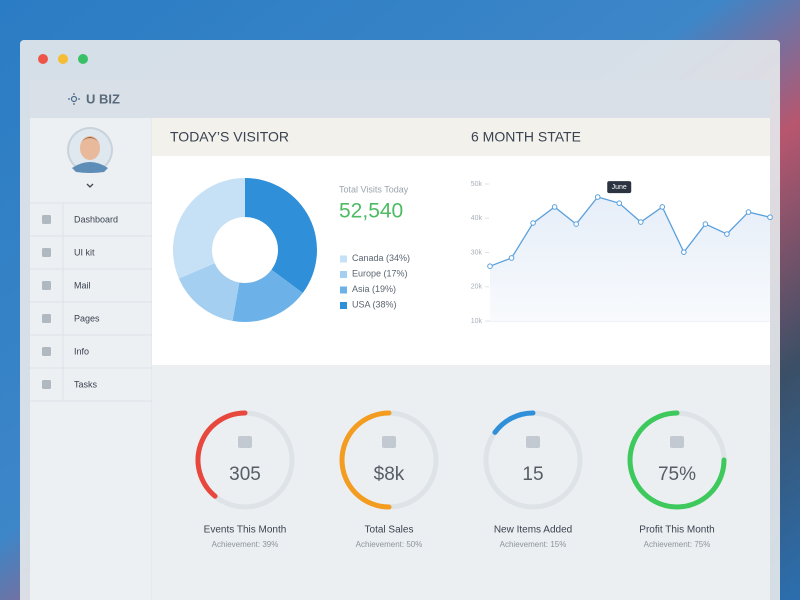  What do you see at coordinates (533, 544) in the screenshot?
I see `stat-achievement: Achievement: 15%` at bounding box center [533, 544].